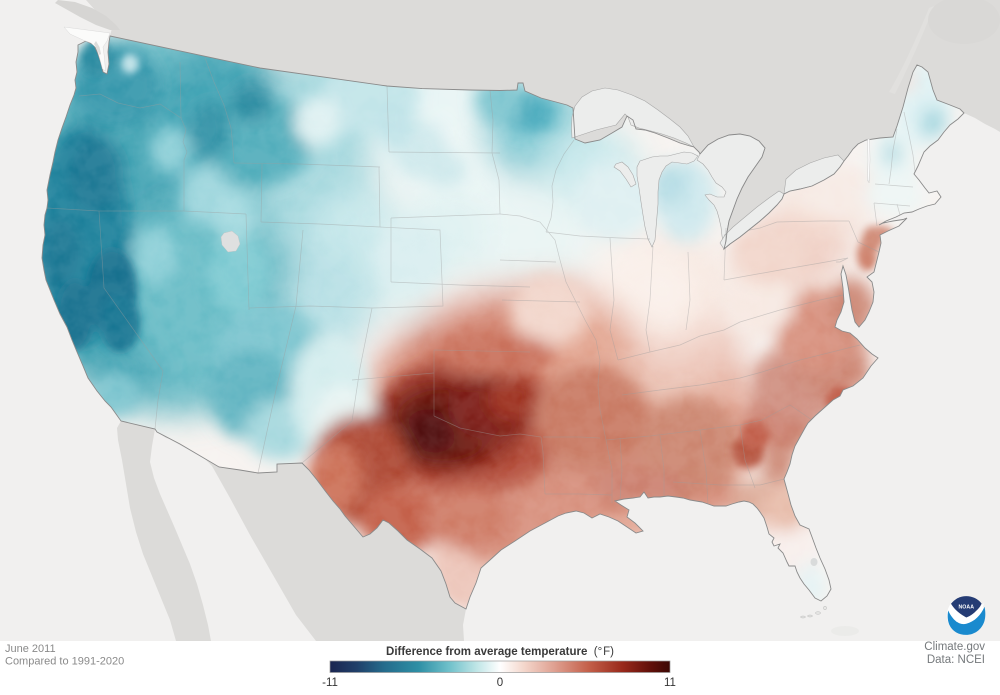  Describe the element at coordinates (30, 649) in the screenshot. I see `svg-text: June 2011` at that location.